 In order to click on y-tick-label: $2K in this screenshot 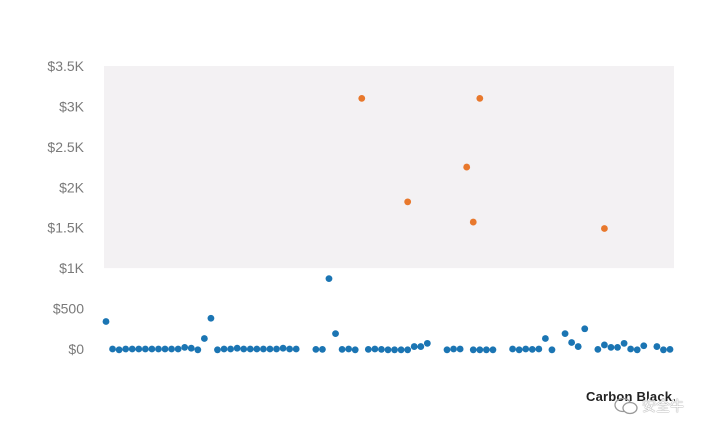, I will do `click(72, 187)`.